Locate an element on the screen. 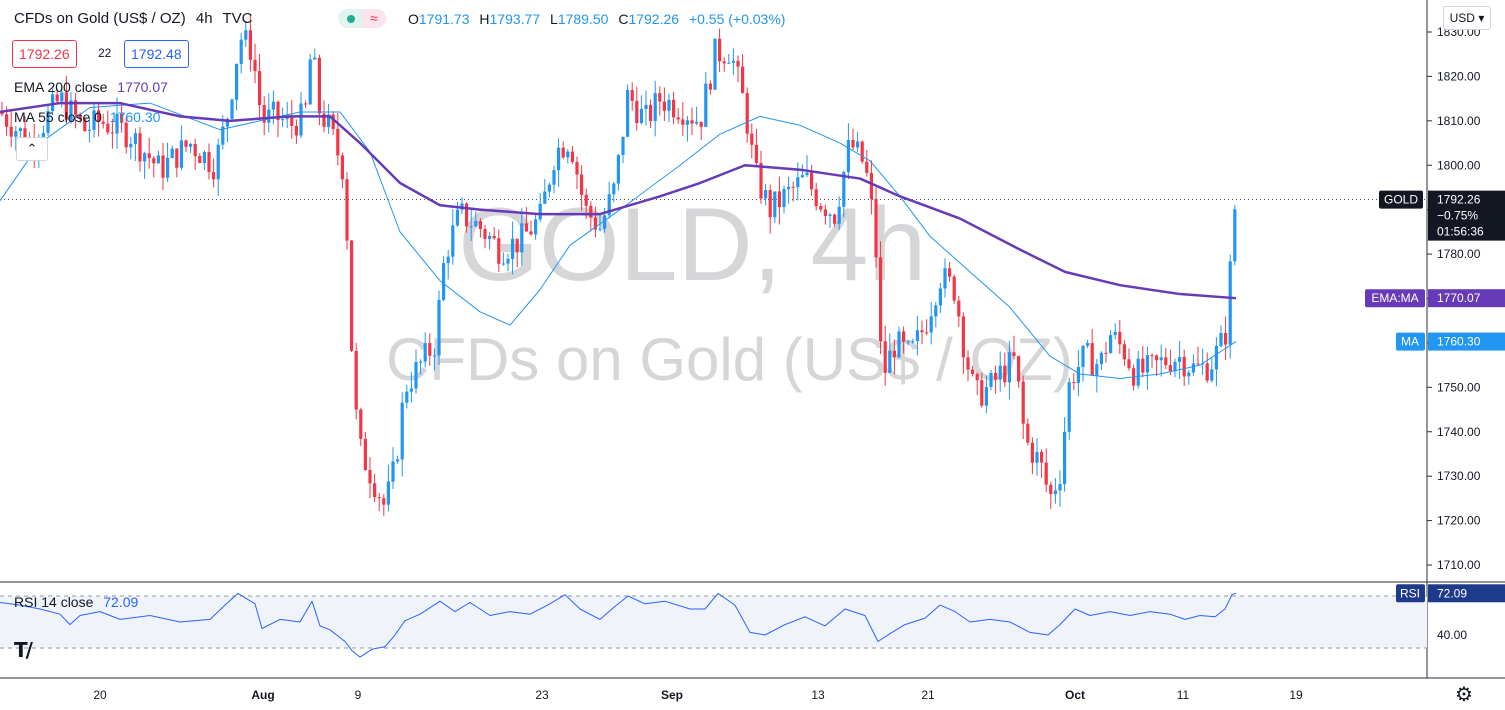 Image resolution: width=1505 pixels, height=710 pixels. watermark-symbol: GOLD, 4h is located at coordinates (692, 245).